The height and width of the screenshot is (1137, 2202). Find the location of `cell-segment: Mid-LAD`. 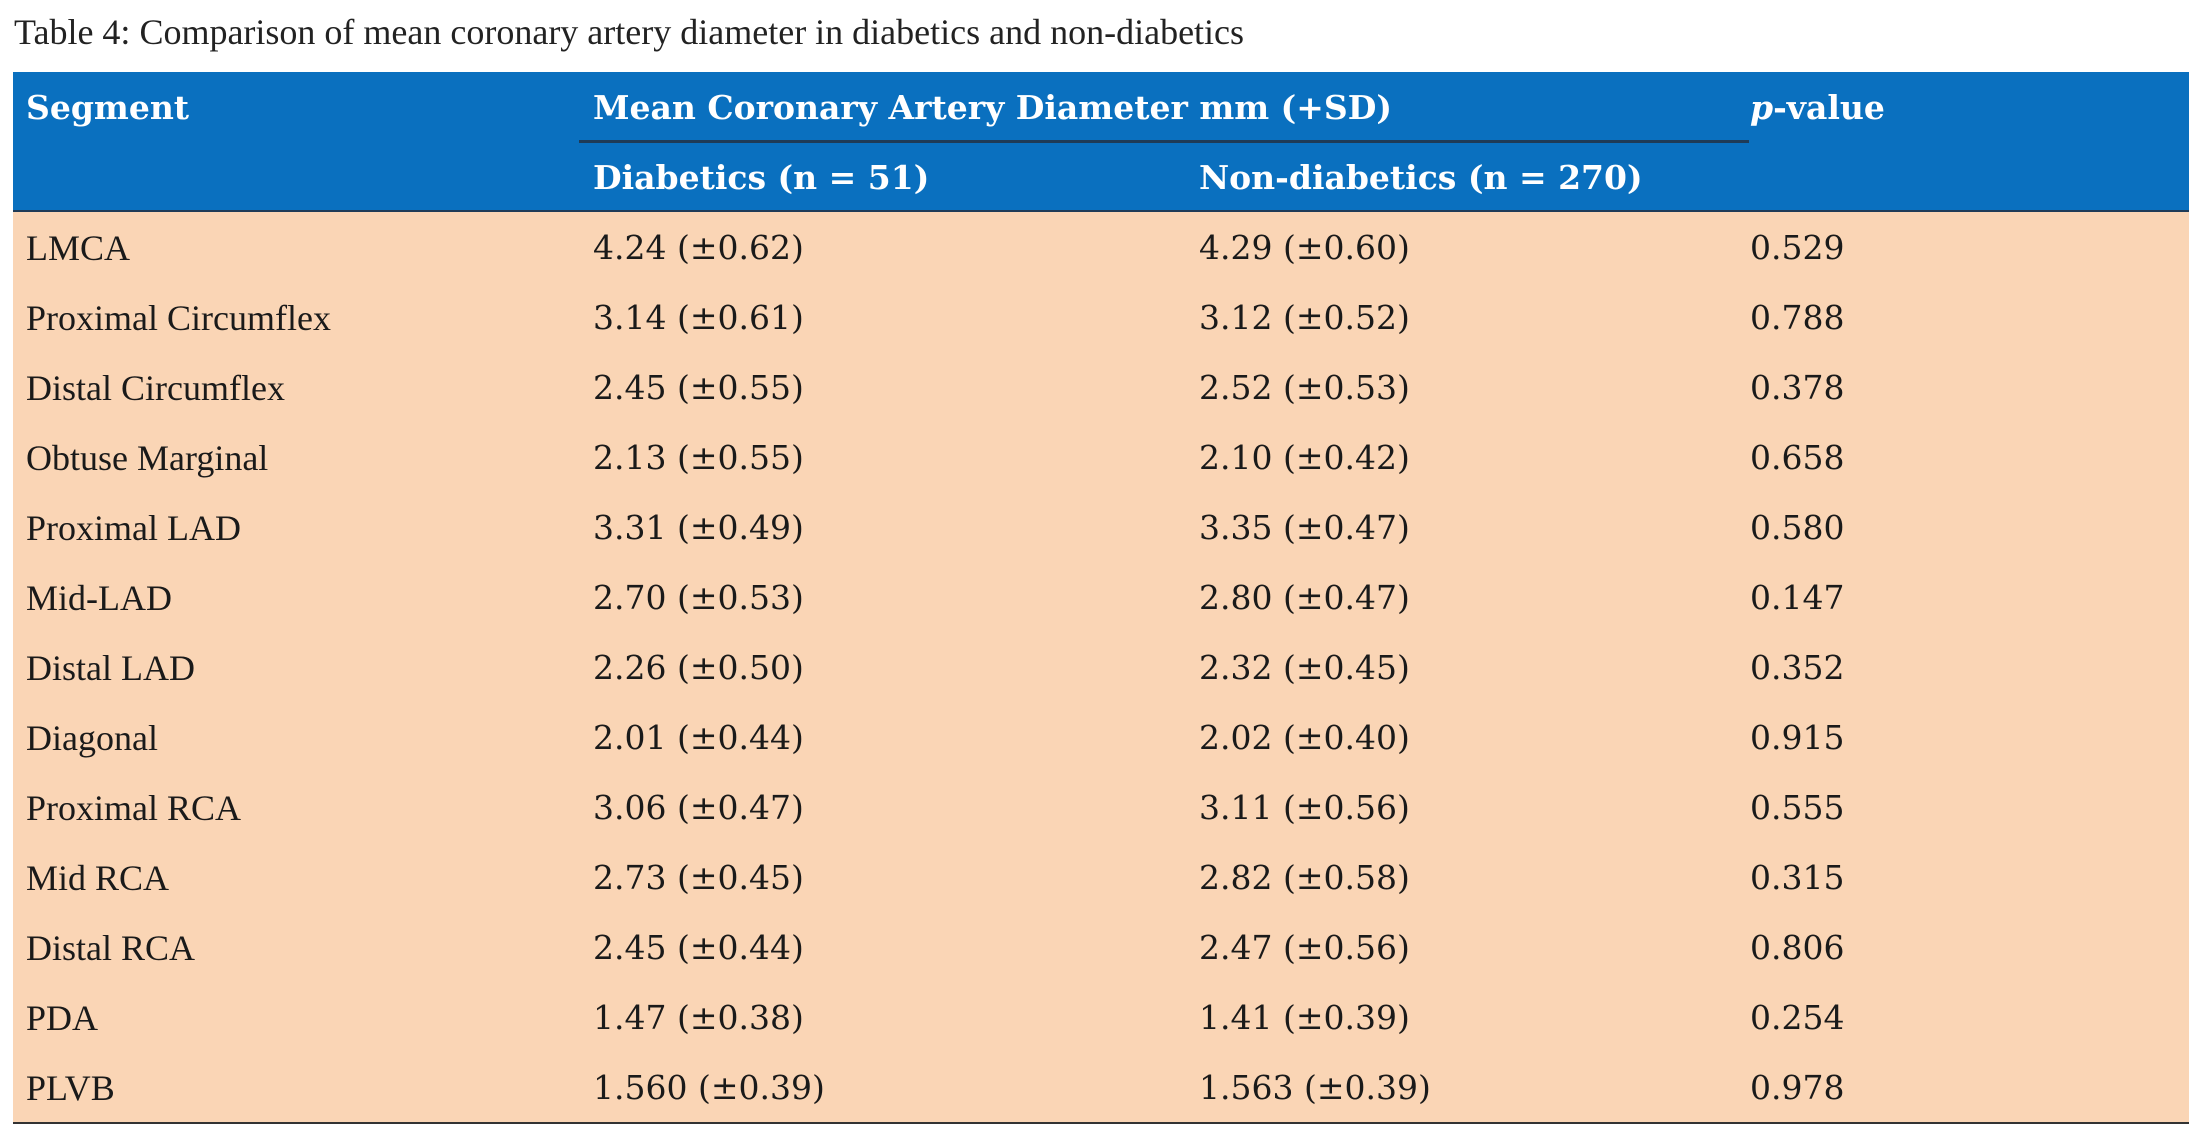

cell-segment: Mid-LAD is located at coordinates (99, 598).